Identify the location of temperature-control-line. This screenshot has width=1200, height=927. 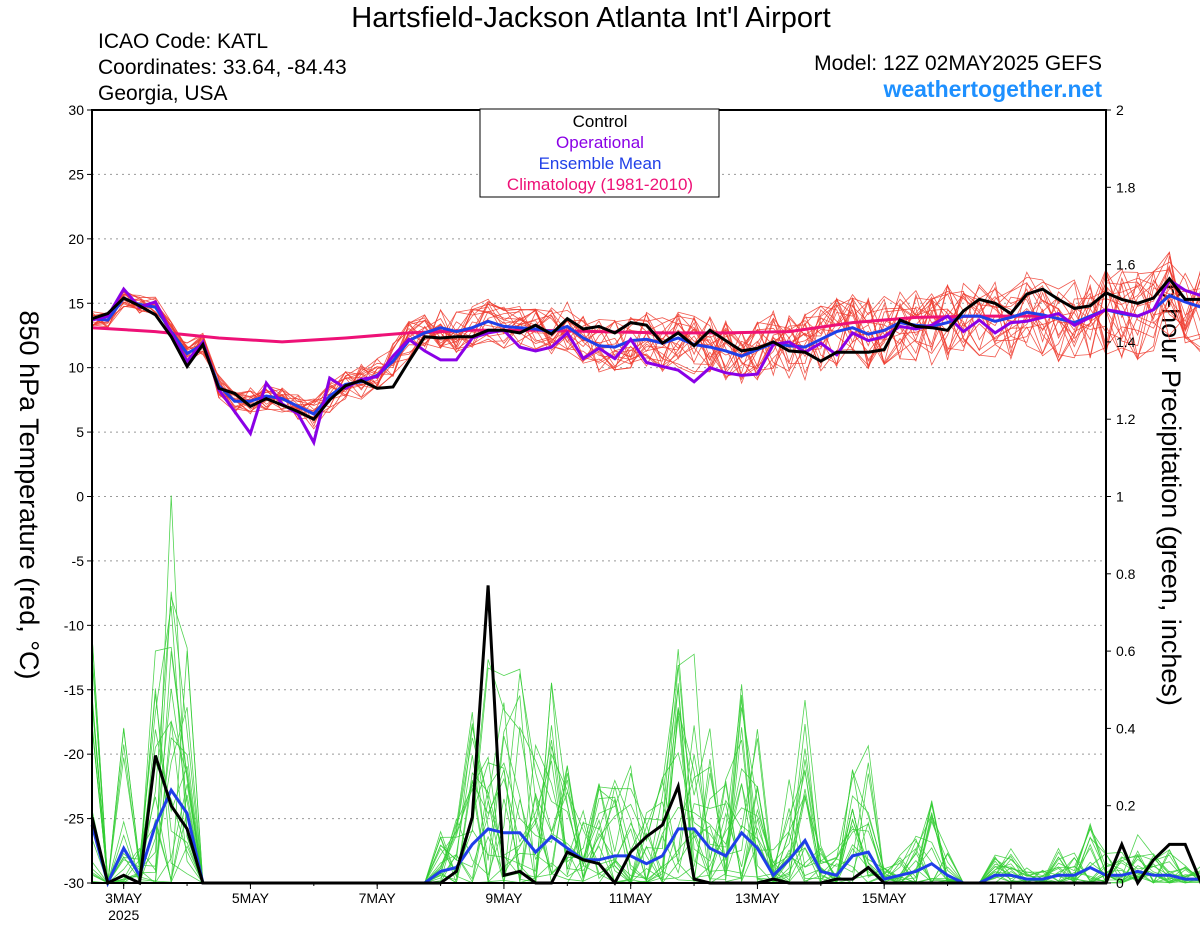
(645, 349).